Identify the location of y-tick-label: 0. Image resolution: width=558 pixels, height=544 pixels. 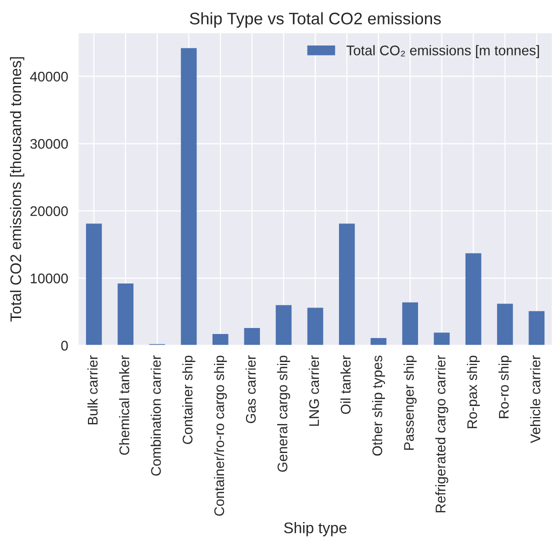
(64, 345).